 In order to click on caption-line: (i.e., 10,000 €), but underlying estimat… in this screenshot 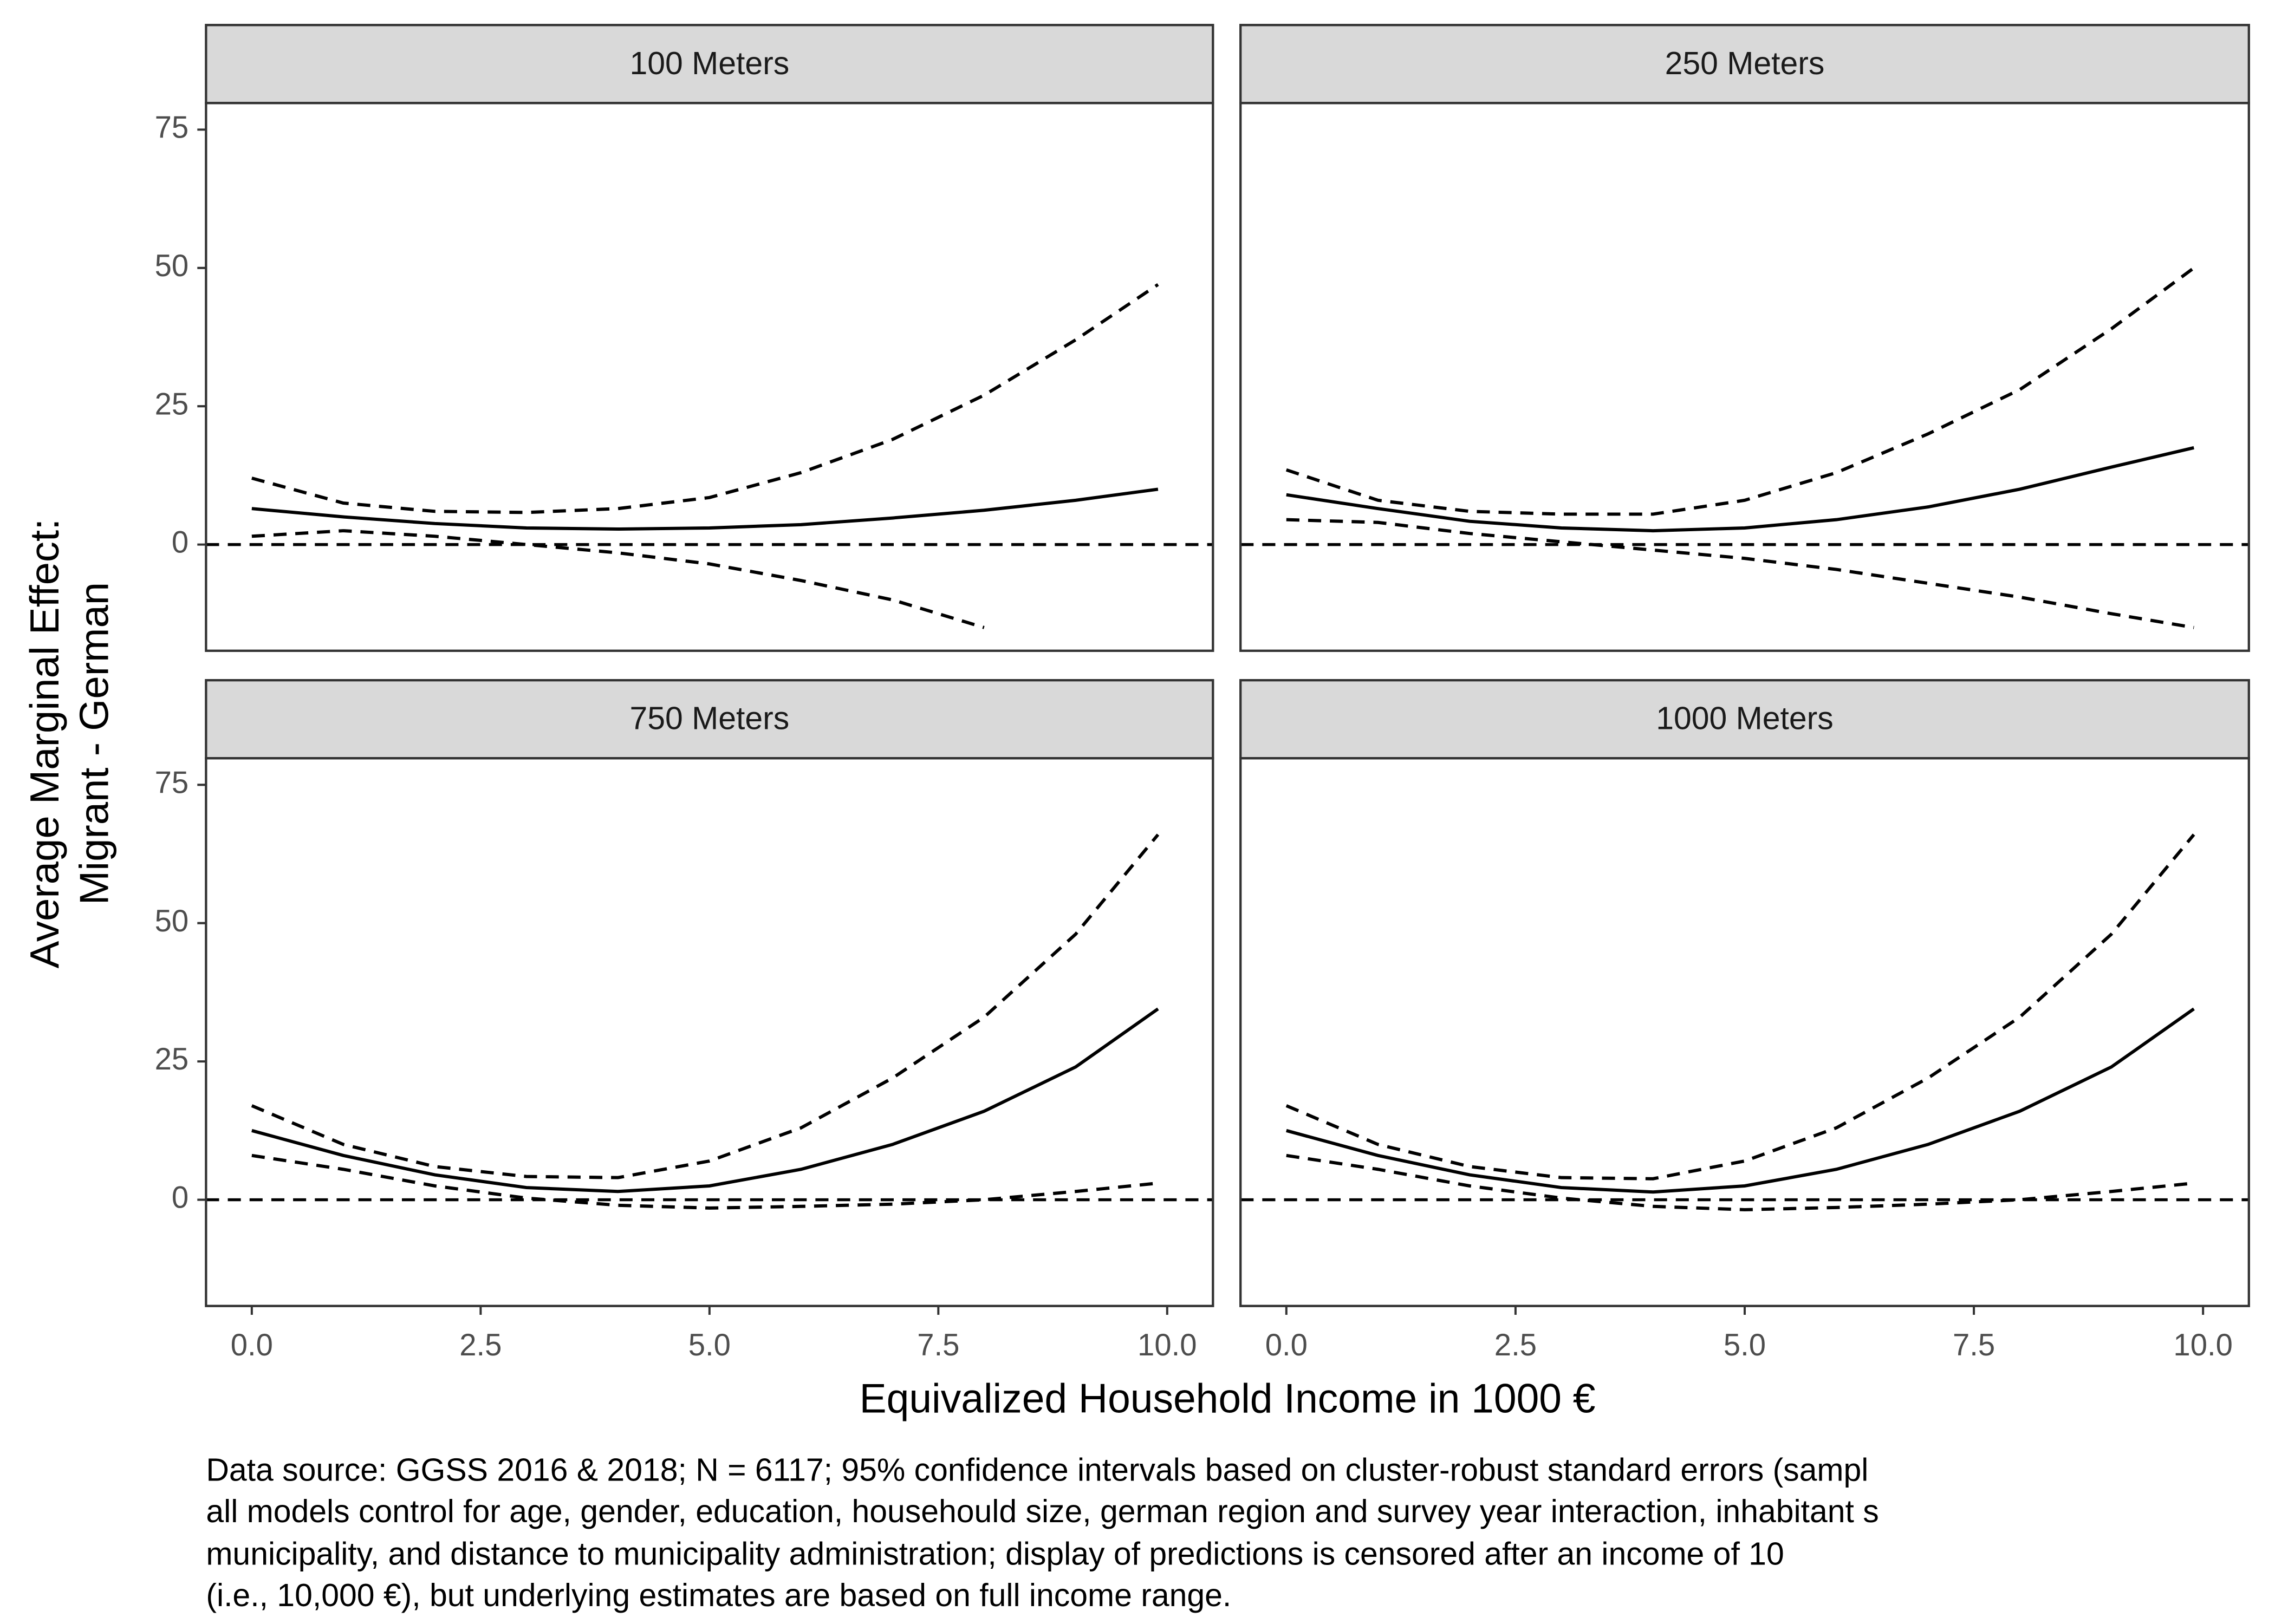, I will do `click(718, 1594)`.